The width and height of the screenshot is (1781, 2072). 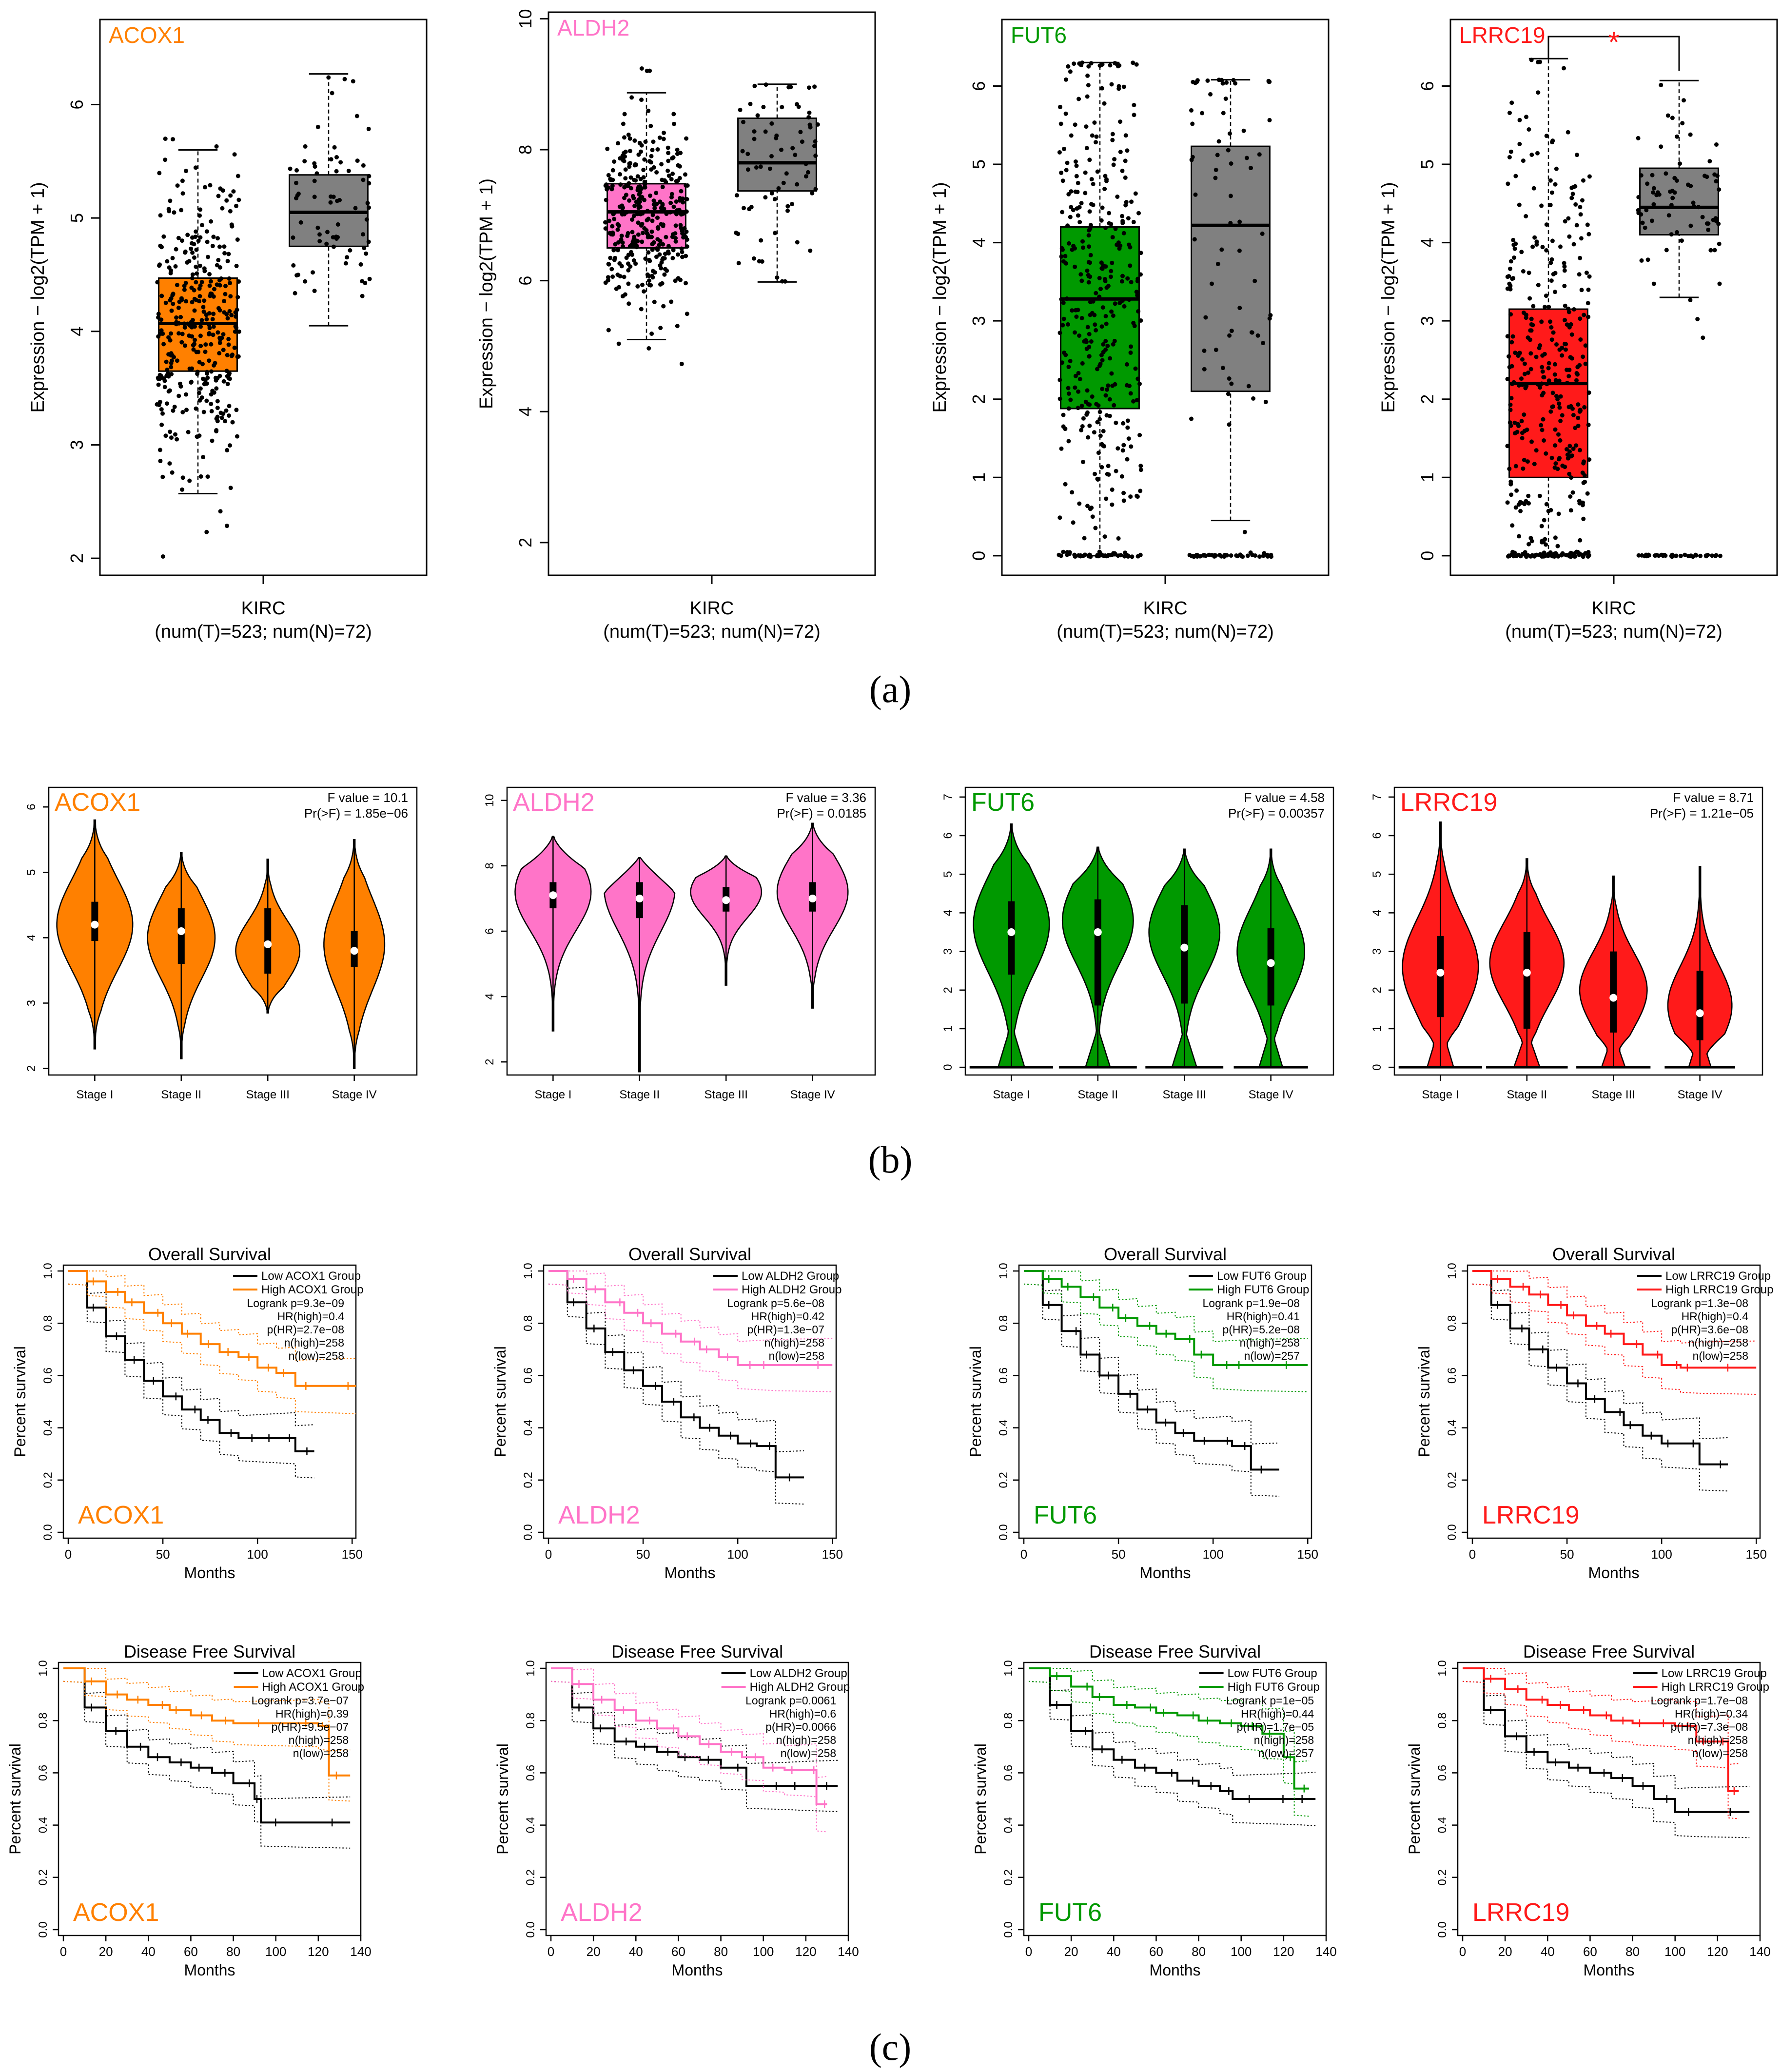 What do you see at coordinates (48, 1376) in the screenshot?
I see `y-tick-label: 0.6` at bounding box center [48, 1376].